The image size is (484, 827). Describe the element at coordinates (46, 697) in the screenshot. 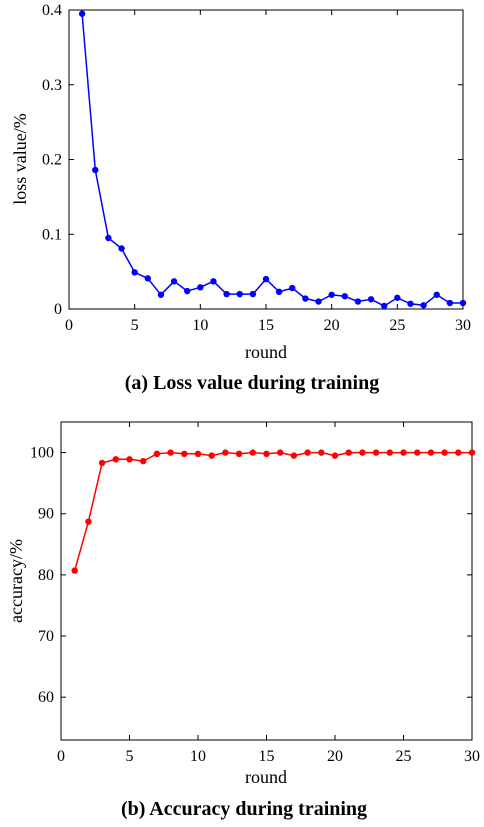

I see `y-tick-label: 60` at that location.